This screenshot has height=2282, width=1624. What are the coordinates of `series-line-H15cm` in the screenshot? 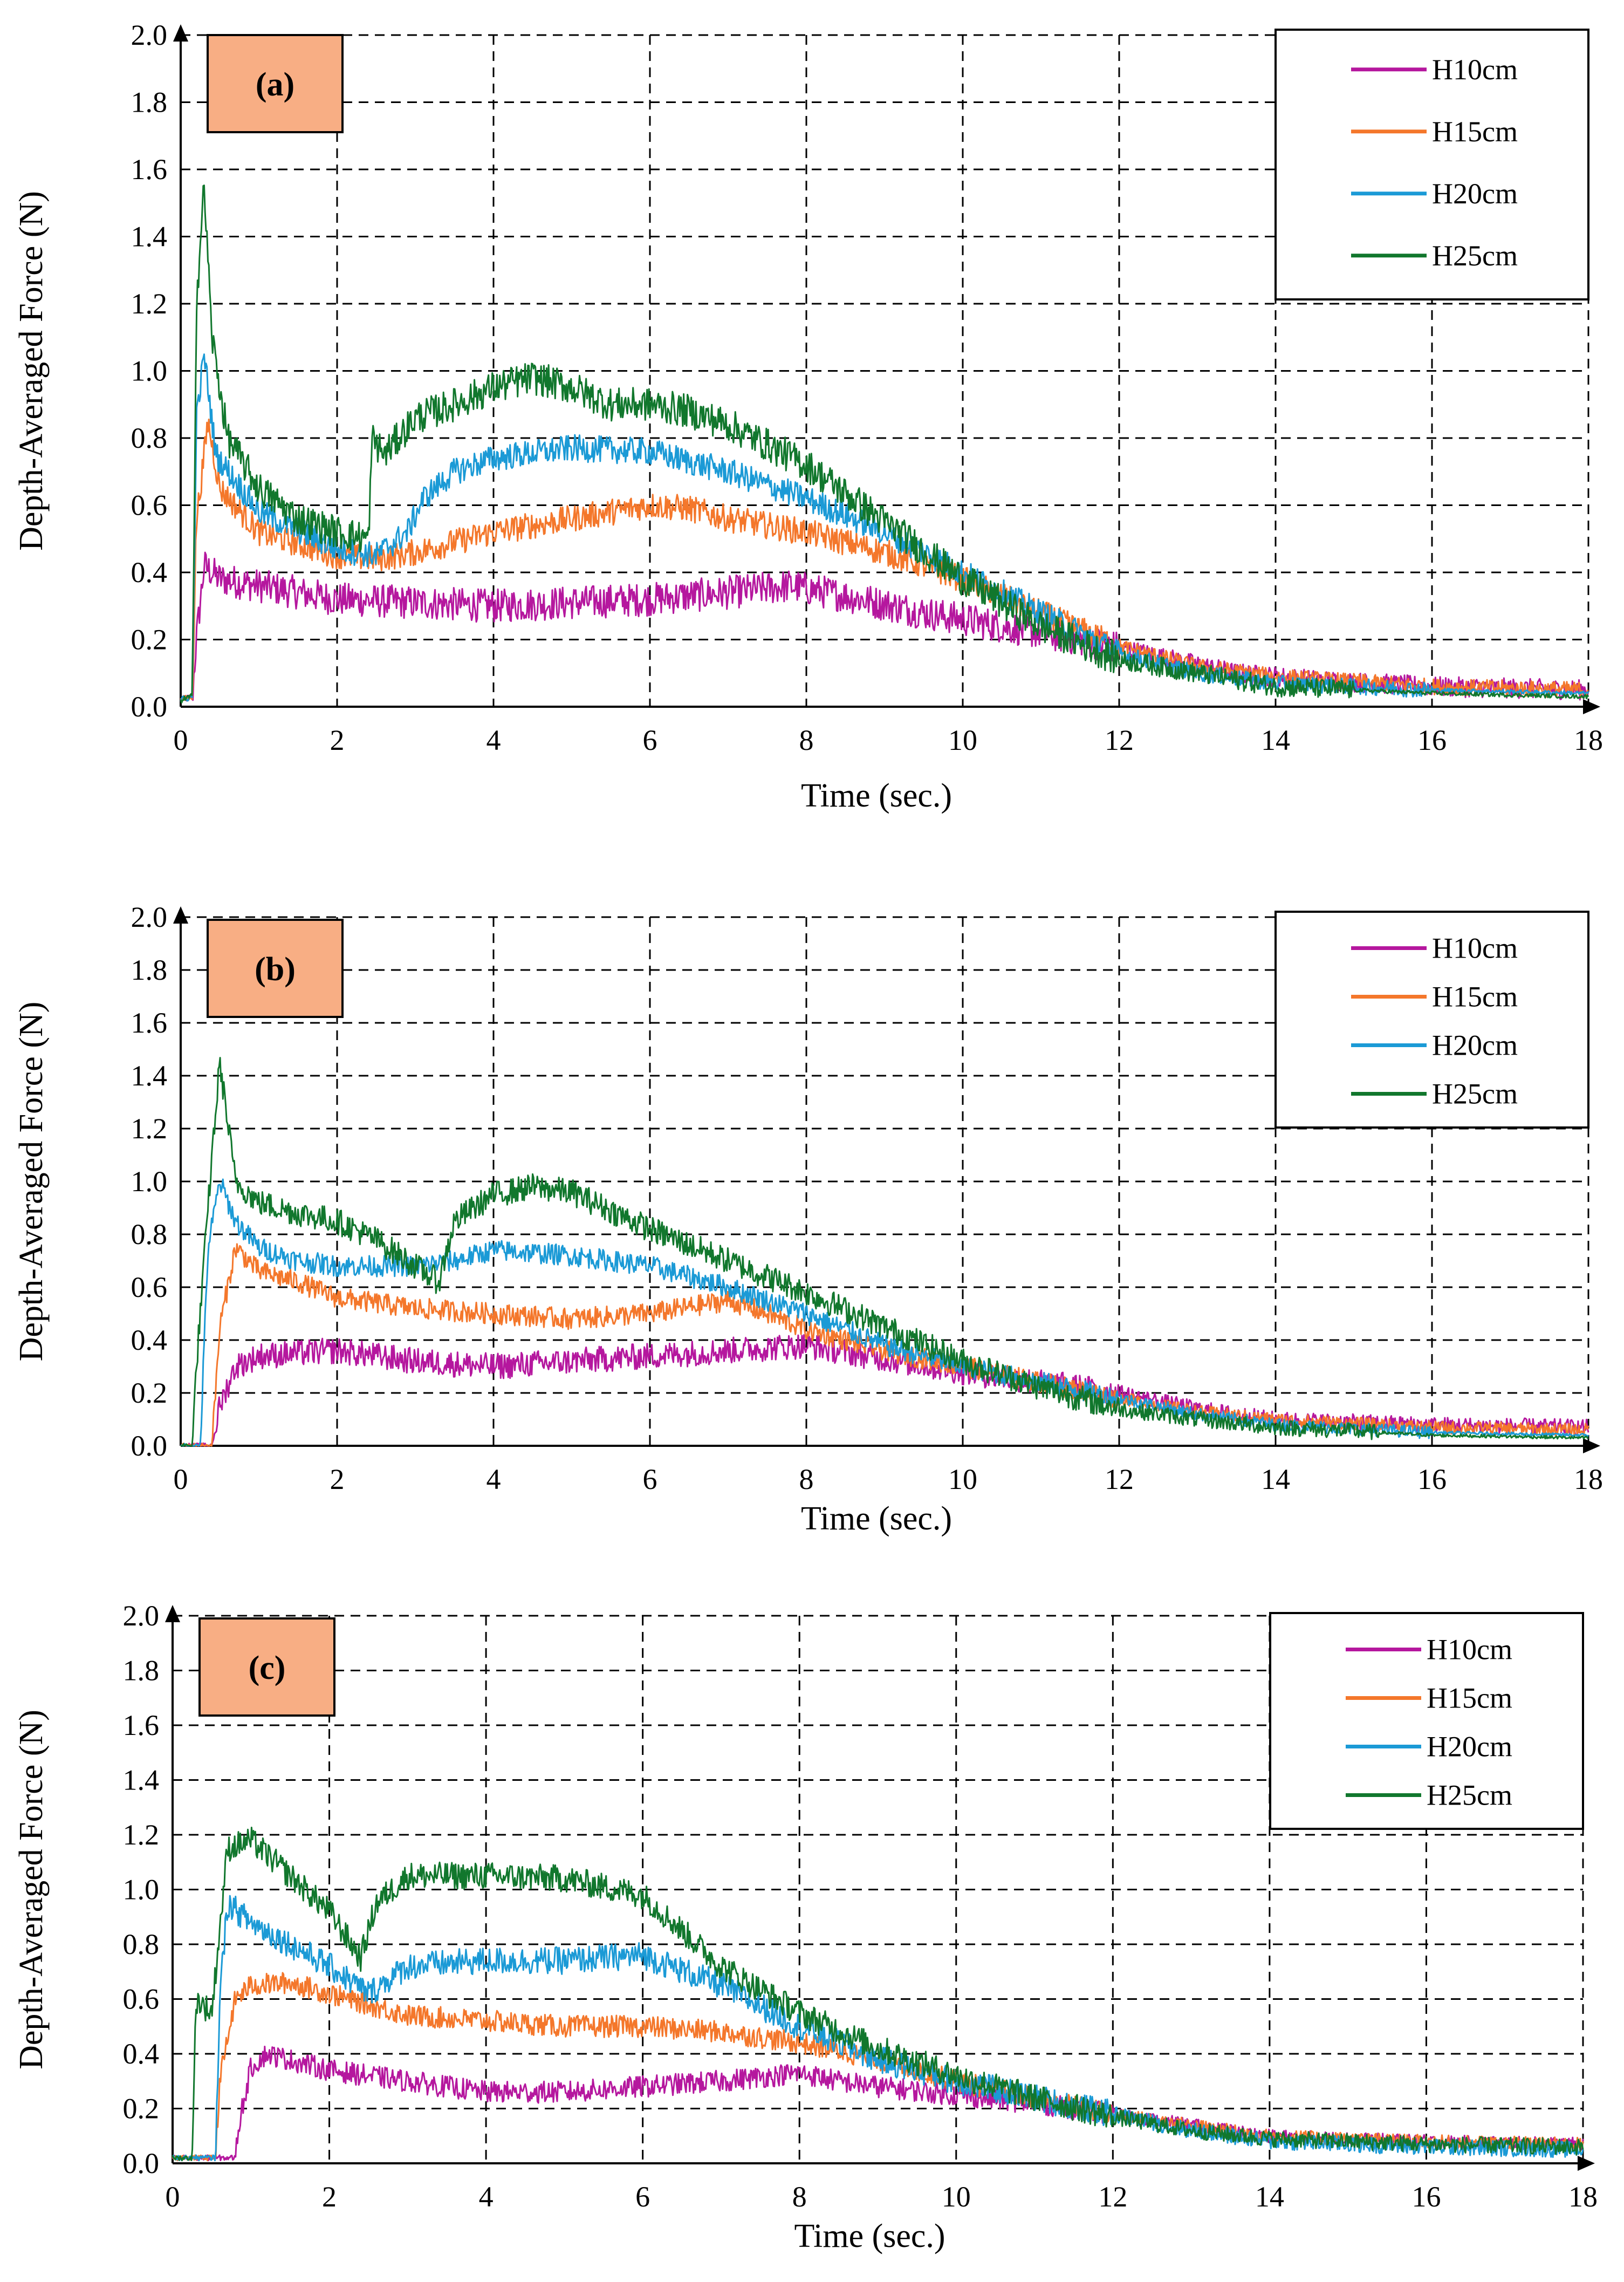 It's located at (884, 560).